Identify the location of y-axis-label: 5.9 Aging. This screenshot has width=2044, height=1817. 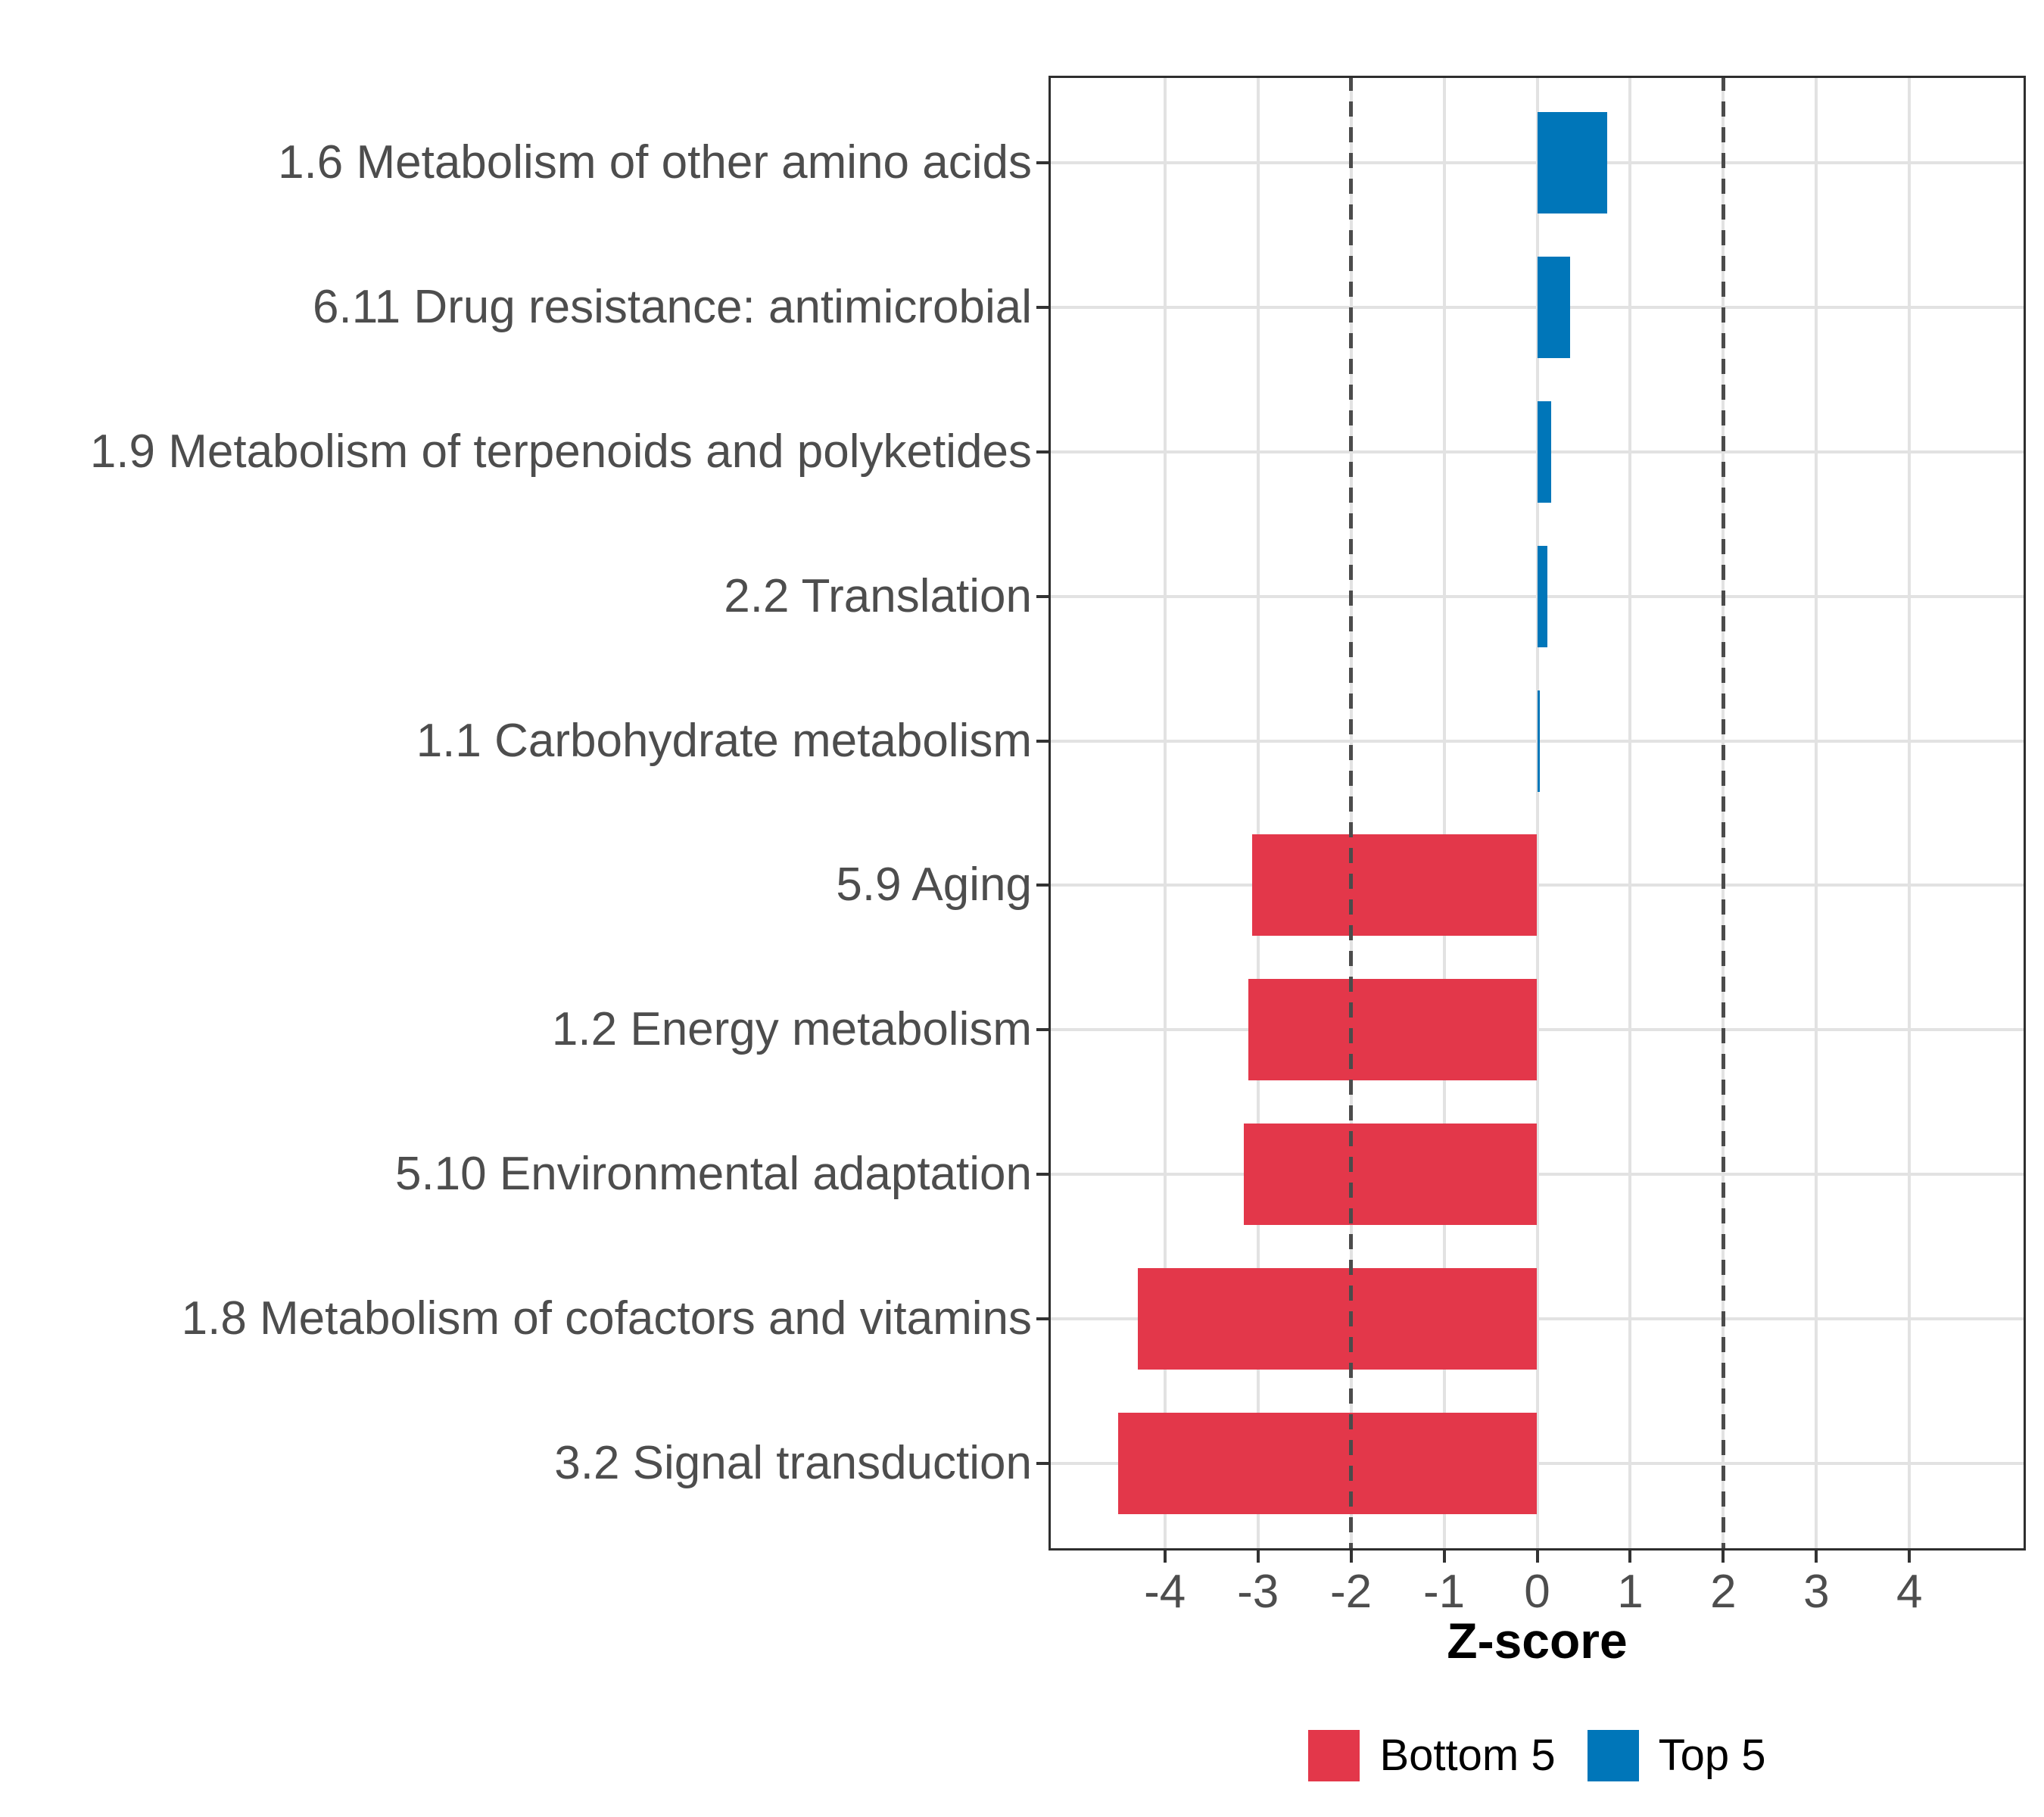
(934, 885).